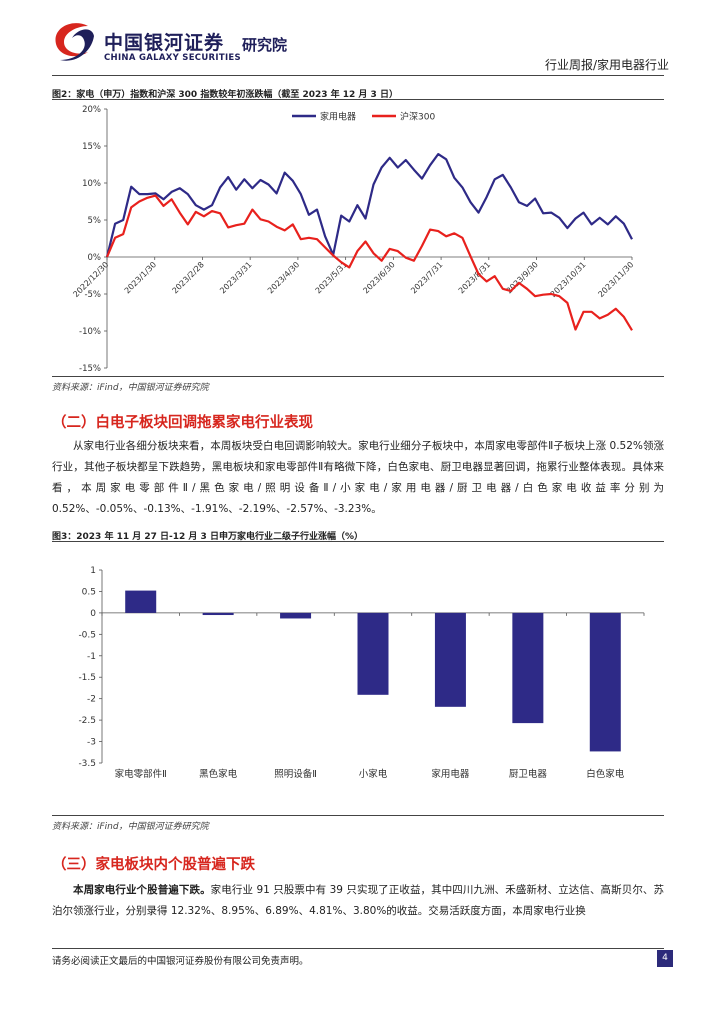 This screenshot has height=1024, width=724. Describe the element at coordinates (142, 890) in the screenshot. I see `section3-lead: 本周家电行业个股普遍下跌。` at that location.